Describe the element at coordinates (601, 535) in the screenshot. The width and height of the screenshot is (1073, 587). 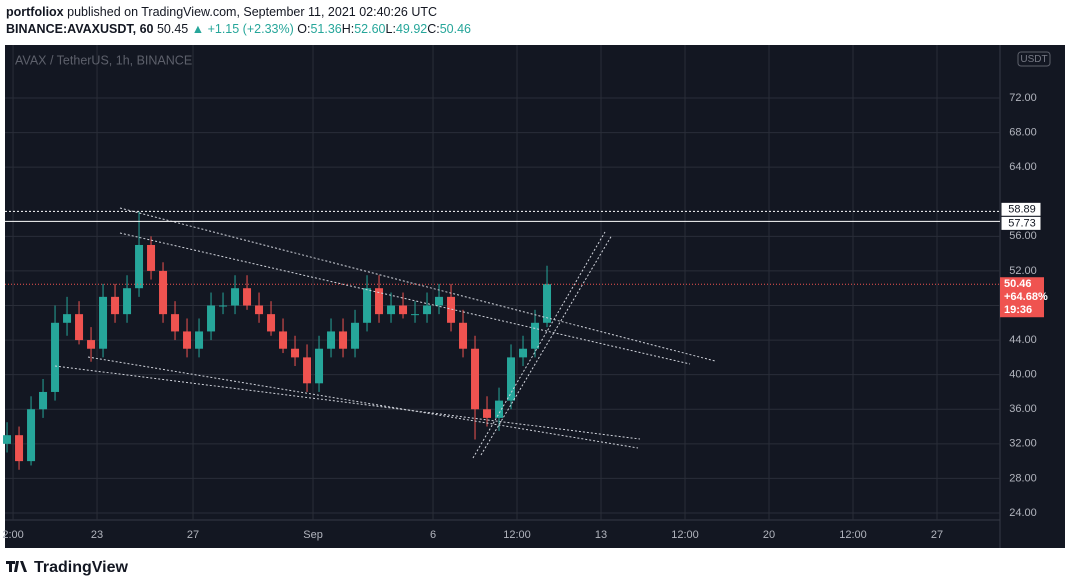
I see `x-tick-label: 13` at that location.